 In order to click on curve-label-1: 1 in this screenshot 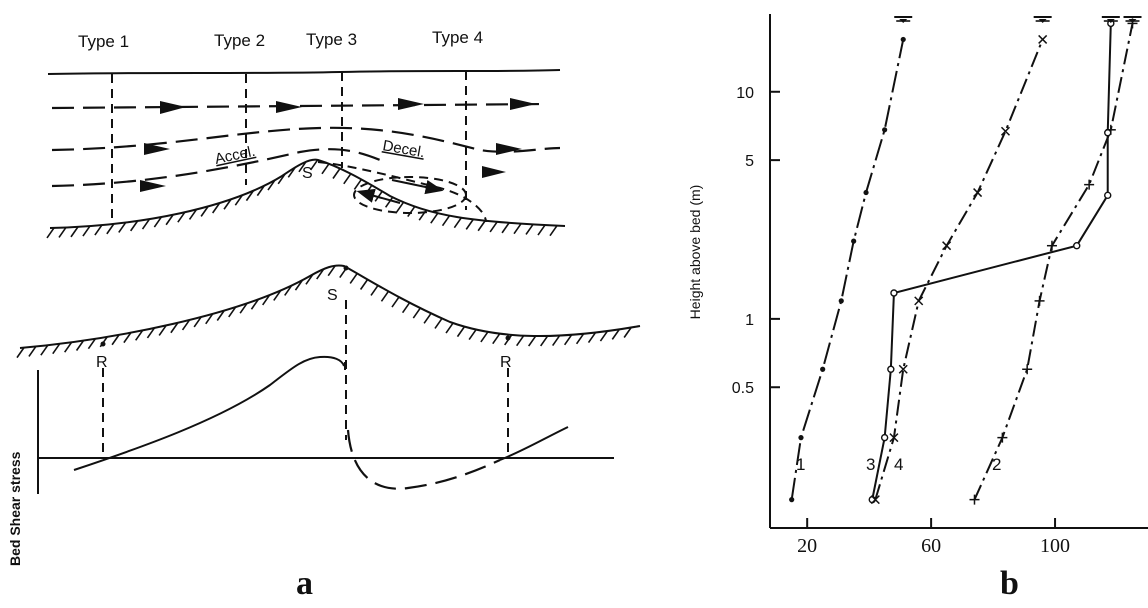, I will do `click(800, 464)`.